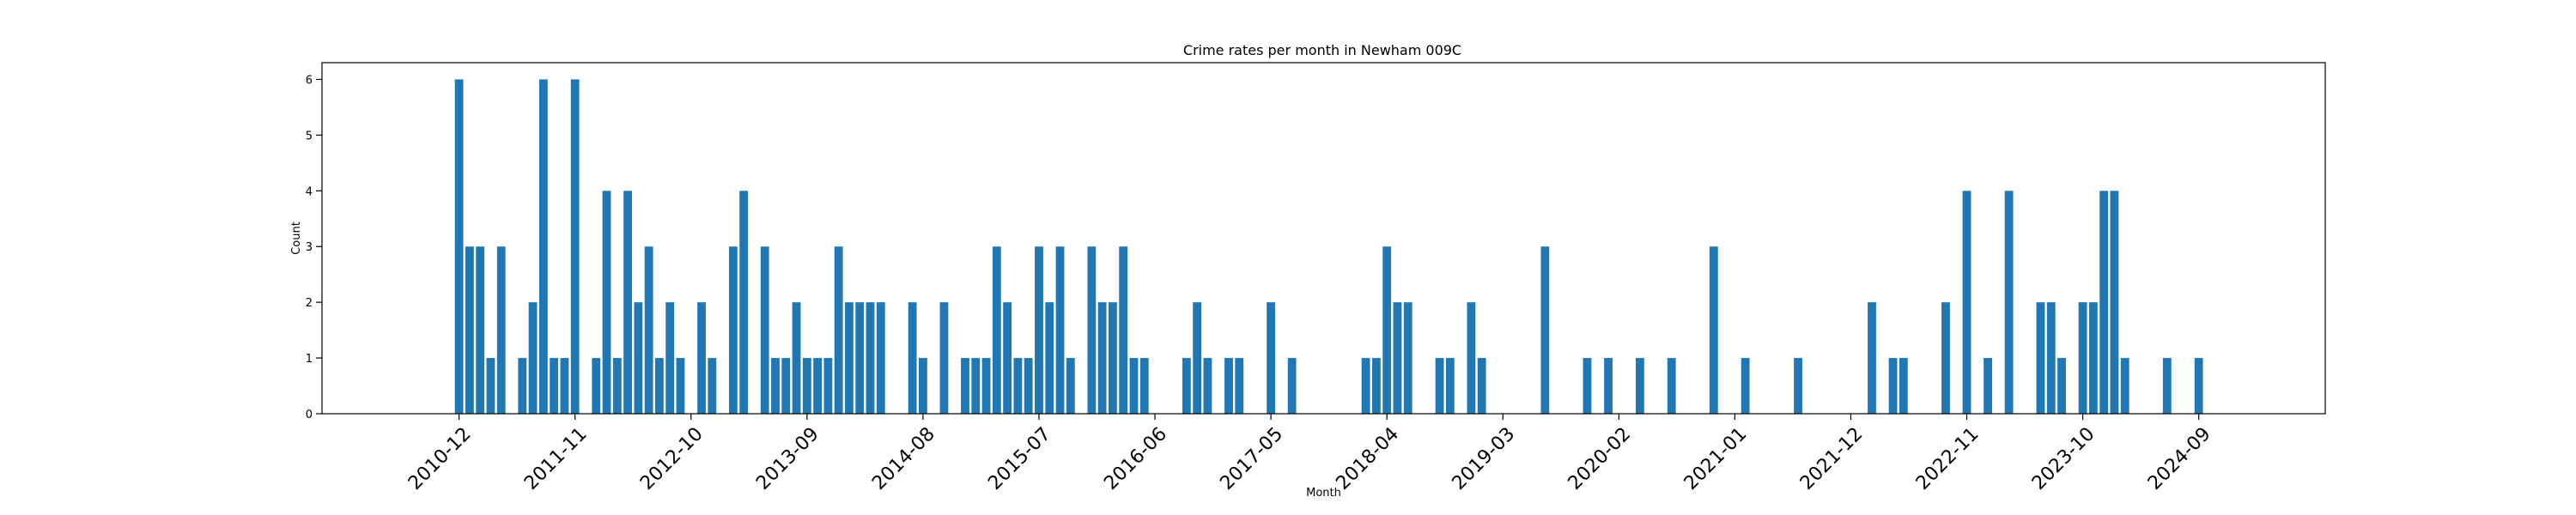  I want to click on x-tick-label: 2024-09, so click(2179, 458).